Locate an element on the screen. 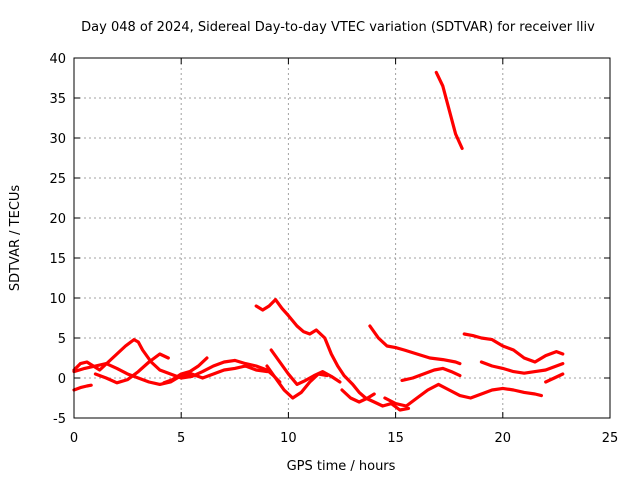 Image resolution: width=640 pixels, height=480 pixels. x-axis-label: GPS time / hours is located at coordinates (341, 466).